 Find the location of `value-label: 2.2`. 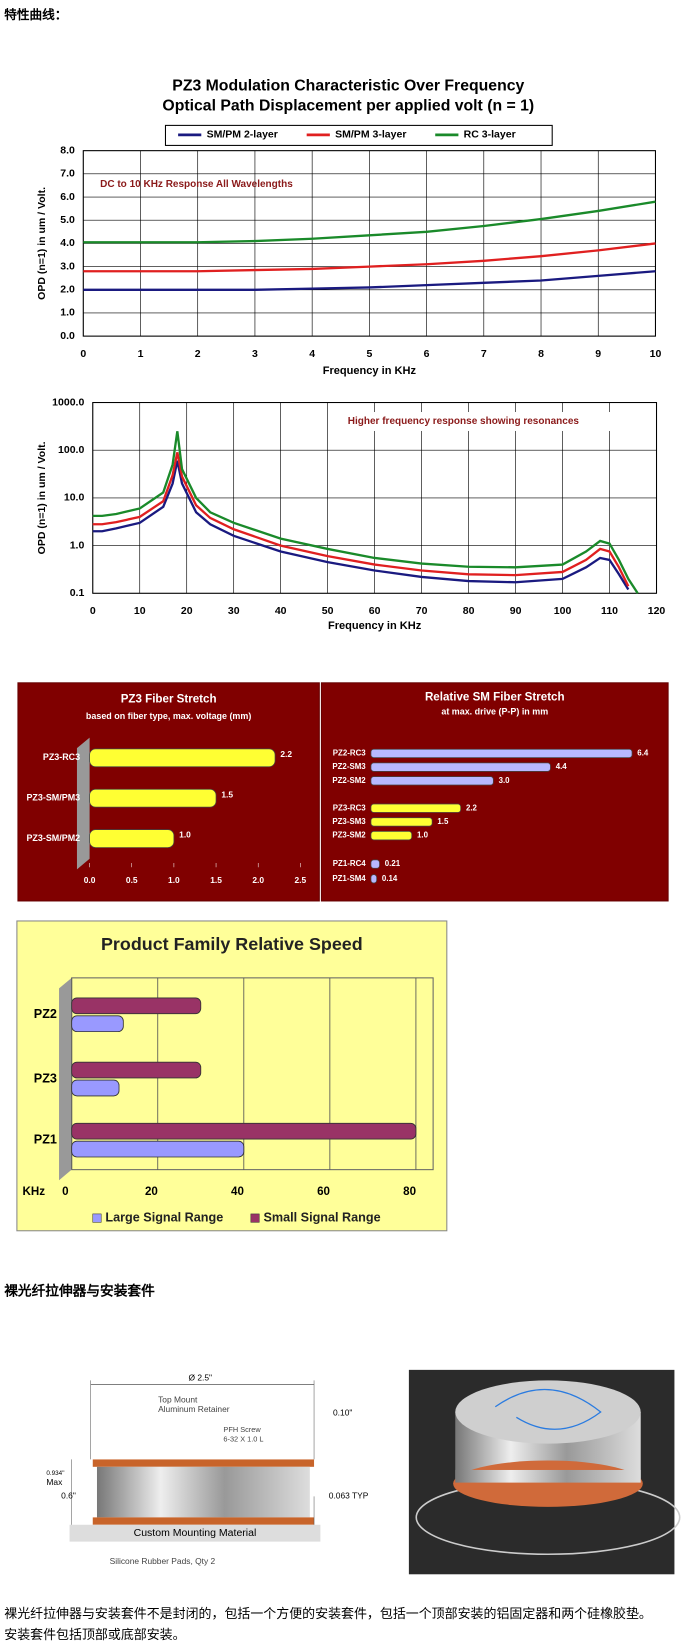

value-label: 2.2 is located at coordinates (472, 807).